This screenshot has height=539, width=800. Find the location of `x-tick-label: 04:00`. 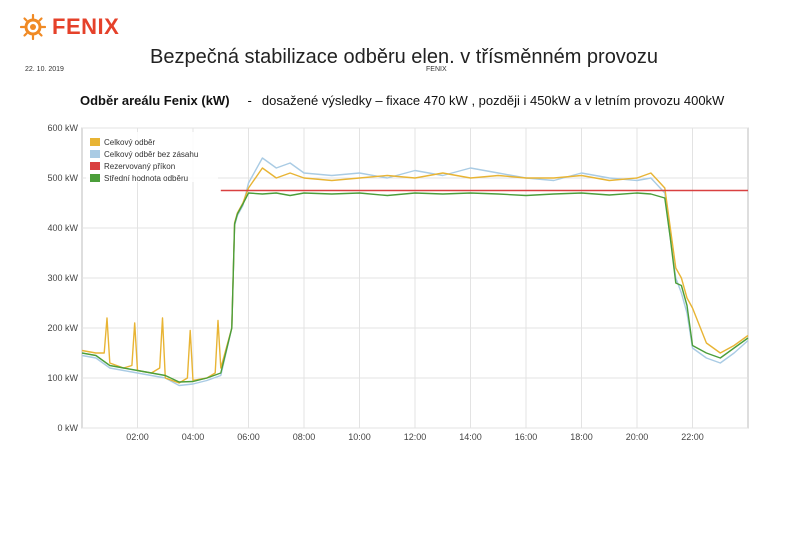

x-tick-label: 04:00 is located at coordinates (193, 437).